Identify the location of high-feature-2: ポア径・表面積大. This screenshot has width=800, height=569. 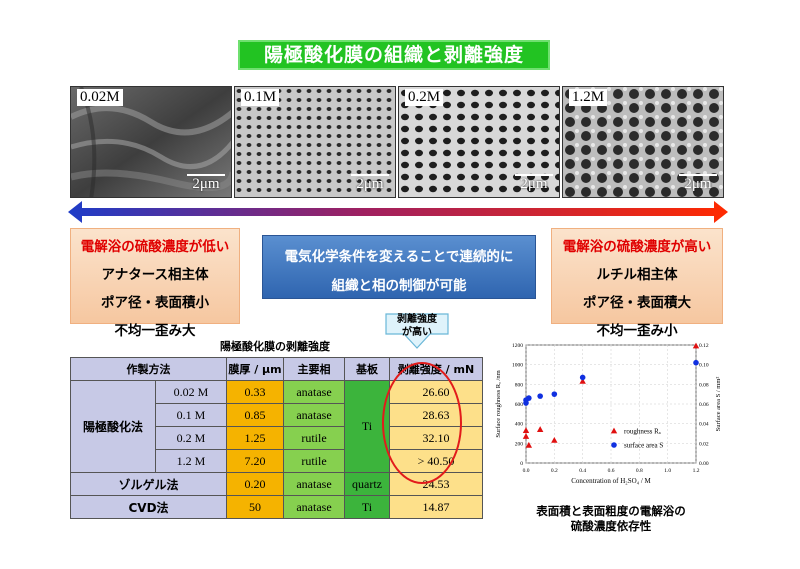
(637, 303).